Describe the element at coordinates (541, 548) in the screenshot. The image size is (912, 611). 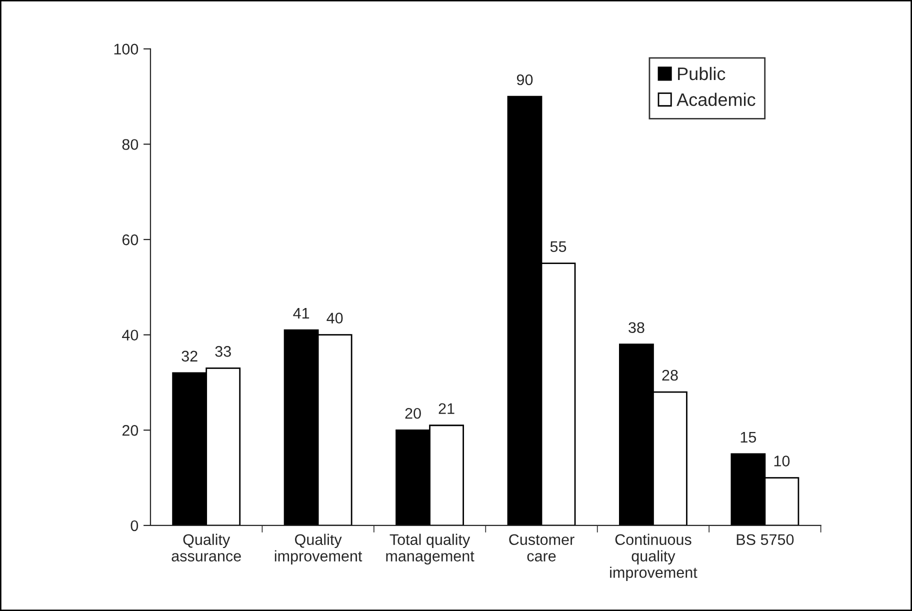
I see `x-tick-label: Customer care` at that location.